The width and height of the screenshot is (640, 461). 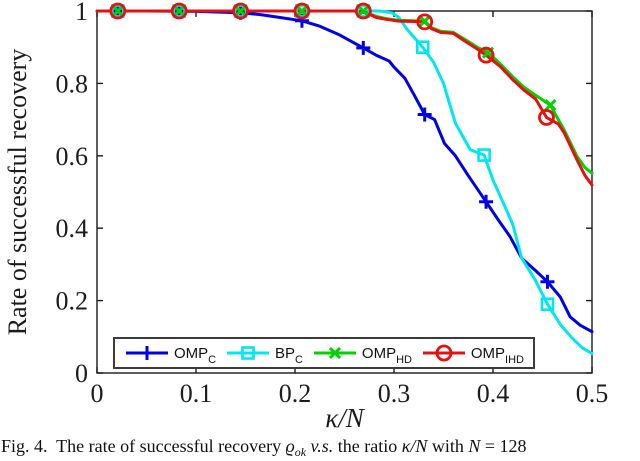 I want to click on caption-segment: ok, so click(x=300, y=452).